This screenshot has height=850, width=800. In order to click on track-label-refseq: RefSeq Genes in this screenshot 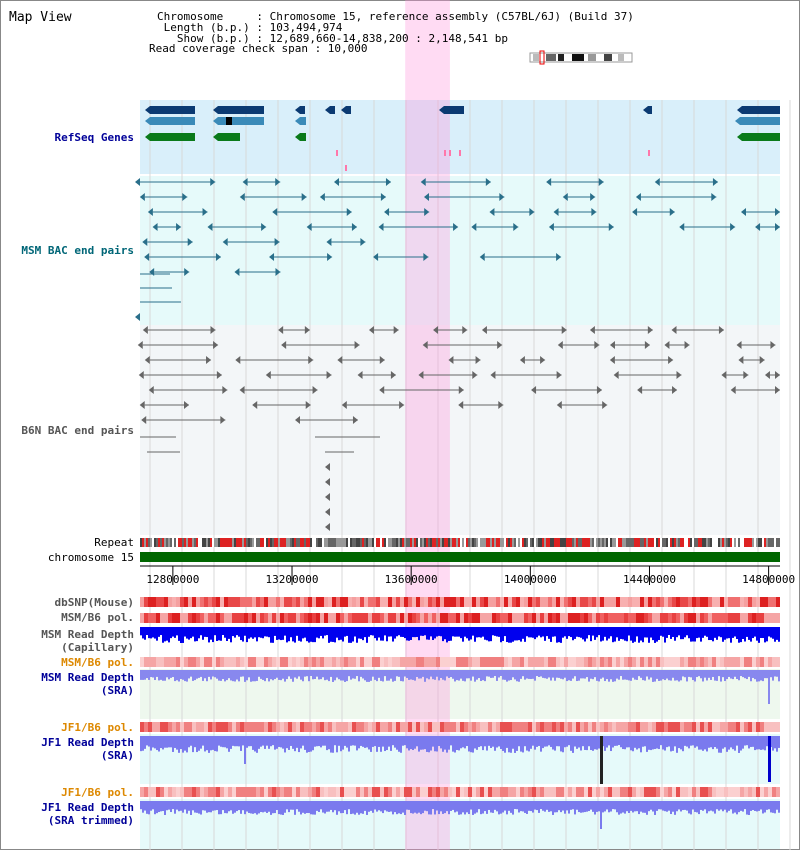, I will do `click(94, 137)`.